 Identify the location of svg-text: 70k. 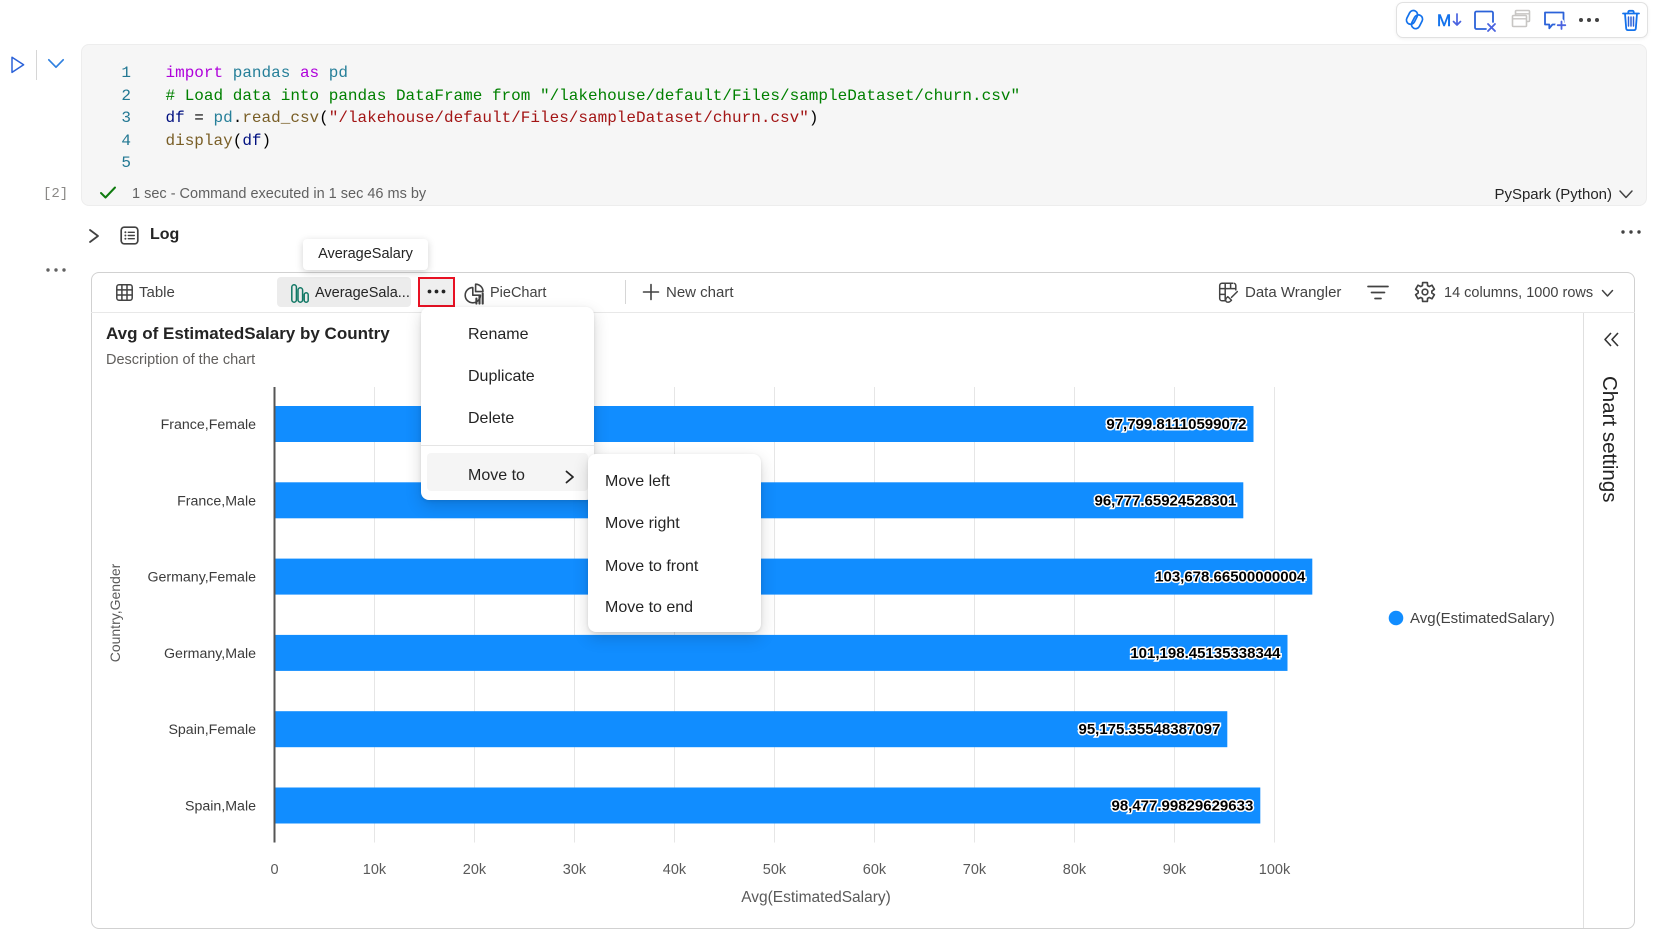
(975, 870).